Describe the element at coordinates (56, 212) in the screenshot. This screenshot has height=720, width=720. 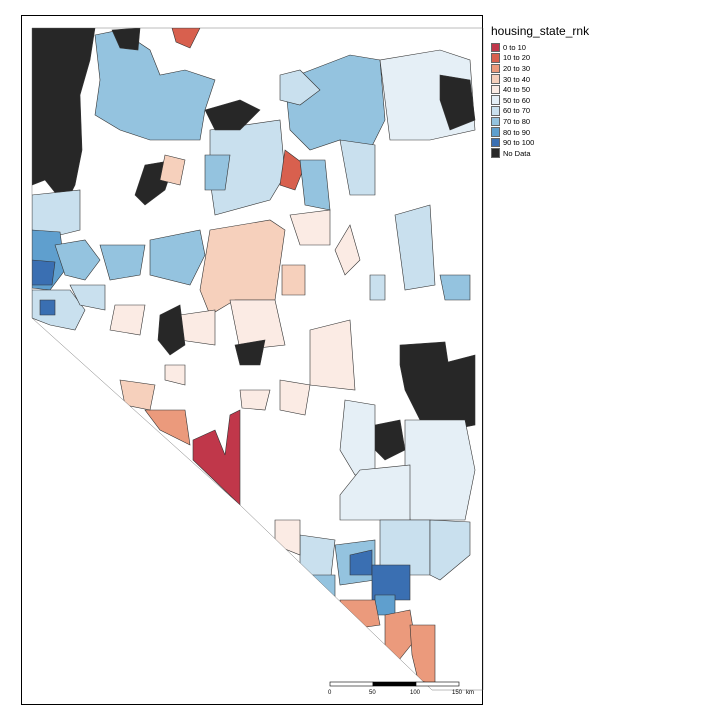
I see `tract-w1` at that location.